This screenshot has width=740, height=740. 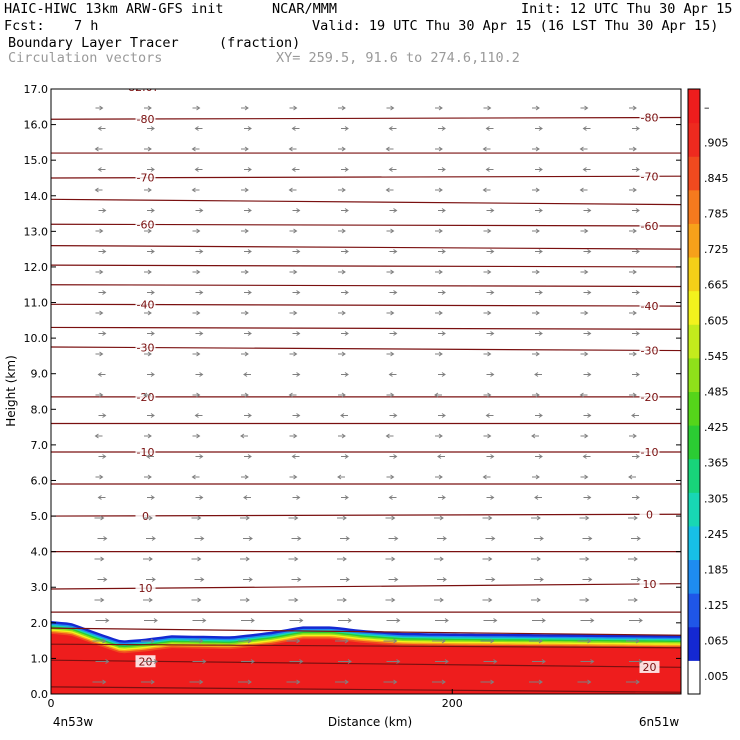 What do you see at coordinates (40, 409) in the screenshot?
I see `y-tick-label-8: 8.0` at bounding box center [40, 409].